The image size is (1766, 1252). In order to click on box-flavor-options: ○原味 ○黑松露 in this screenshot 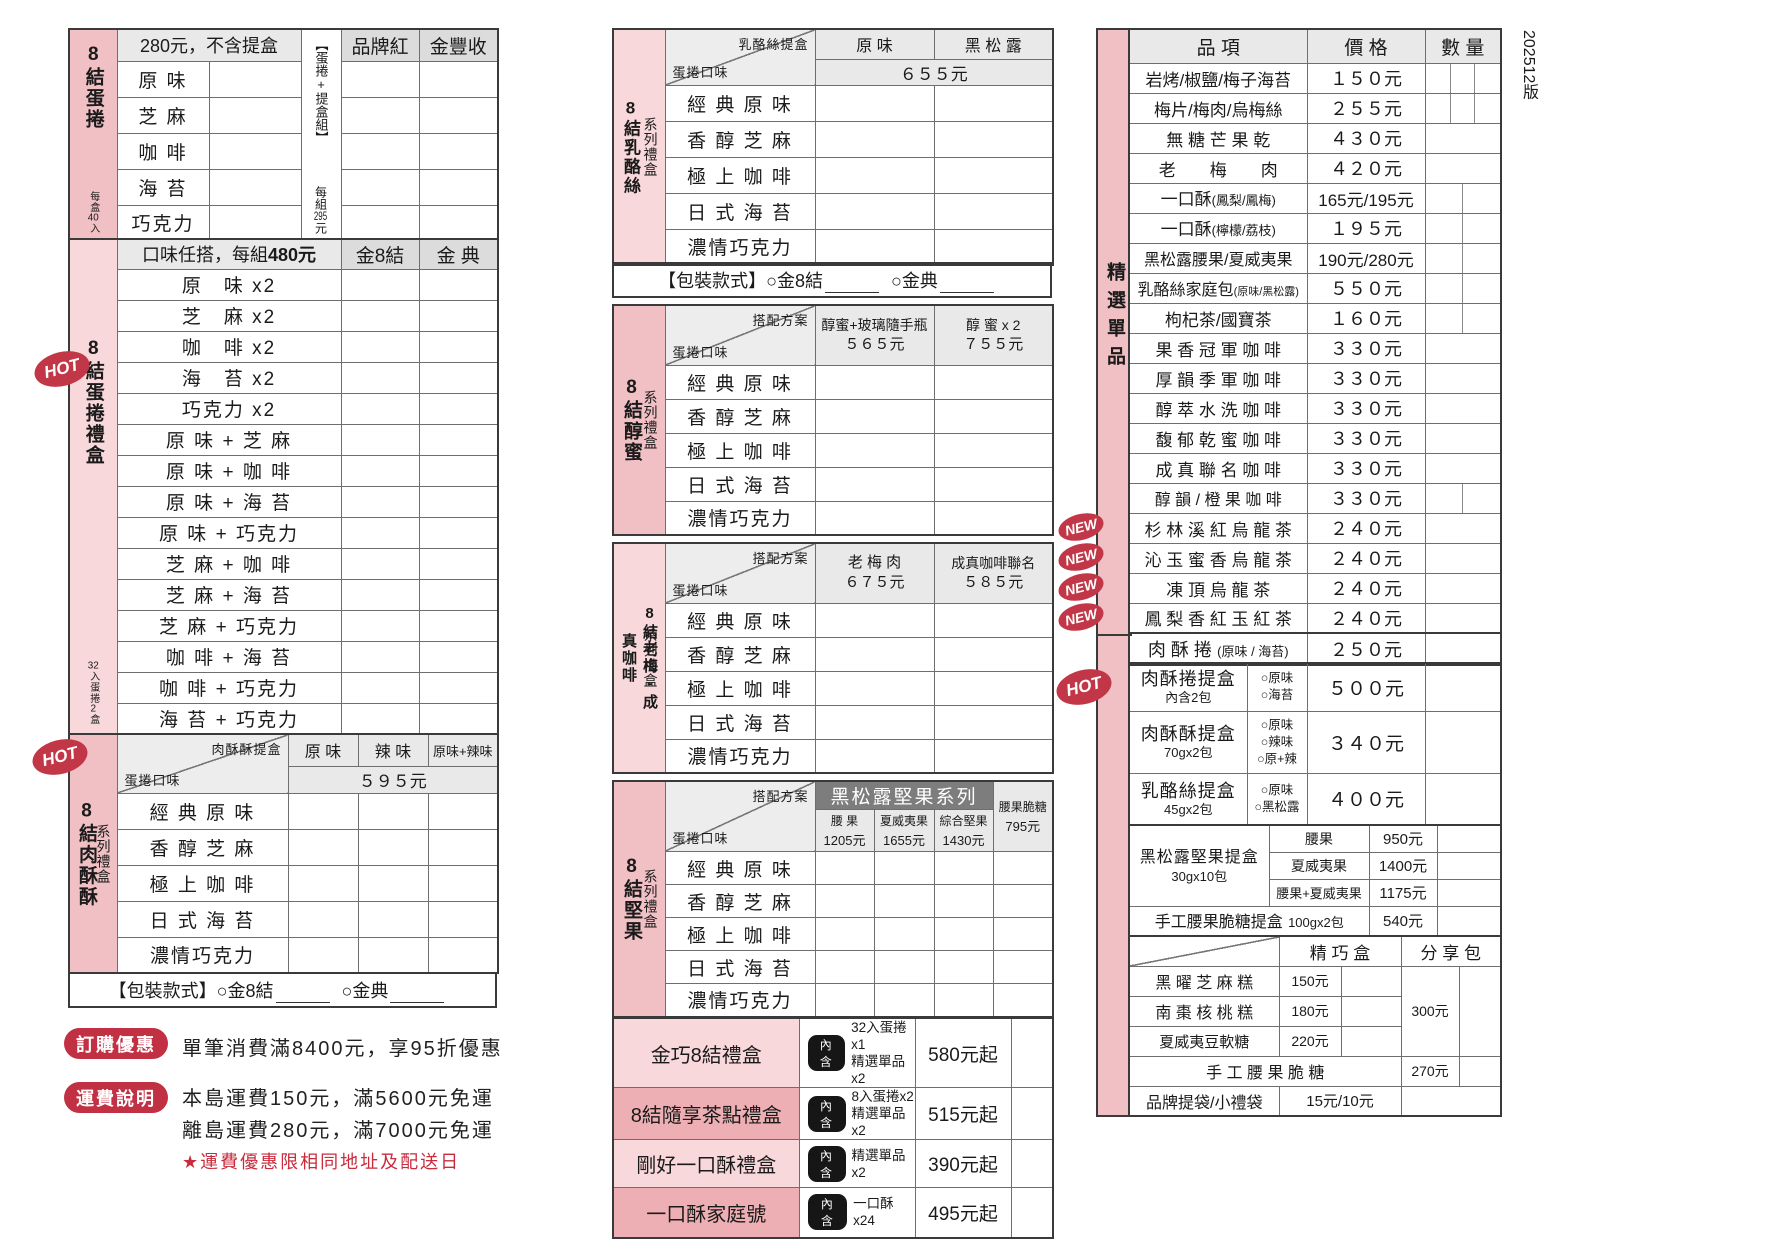, I will do `click(1277, 799)`.